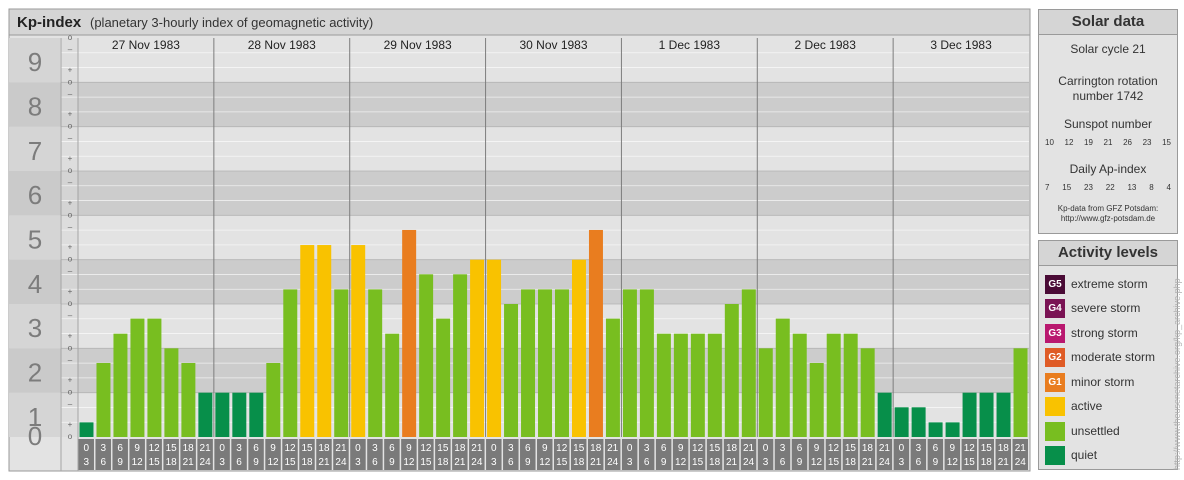 This screenshot has width=1184, height=480. I want to click on interval-end-label: 6, so click(375, 462).